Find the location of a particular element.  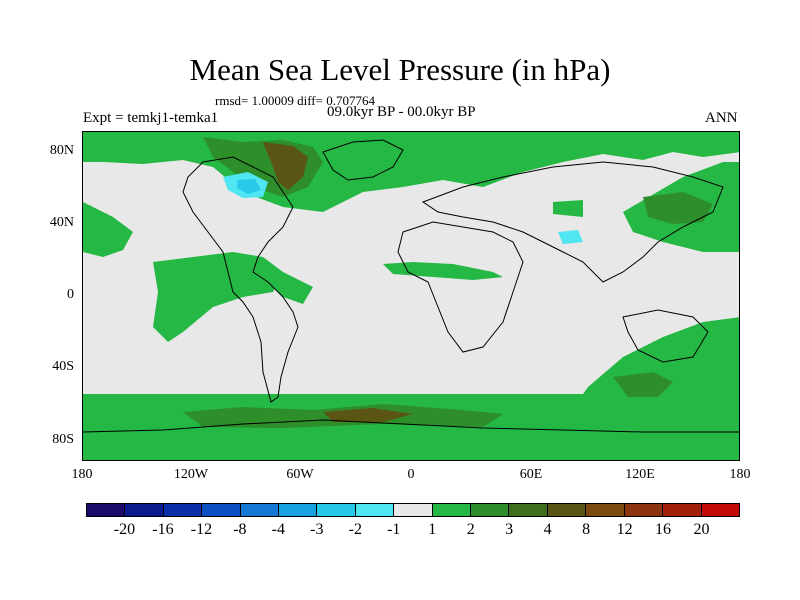

negative-anomaly is located at coordinates (403, 208).